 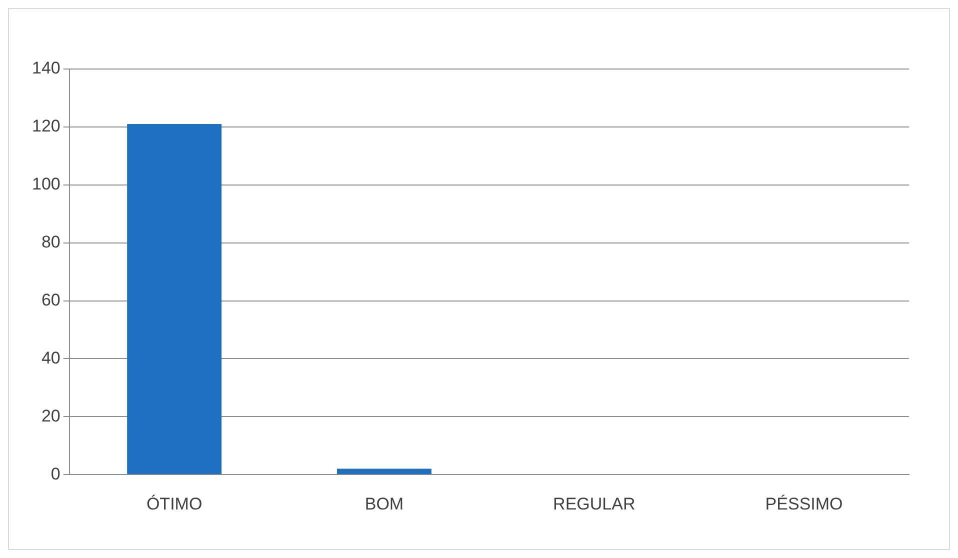 What do you see at coordinates (50, 242) in the screenshot?
I see `y-tick-label: 80` at bounding box center [50, 242].